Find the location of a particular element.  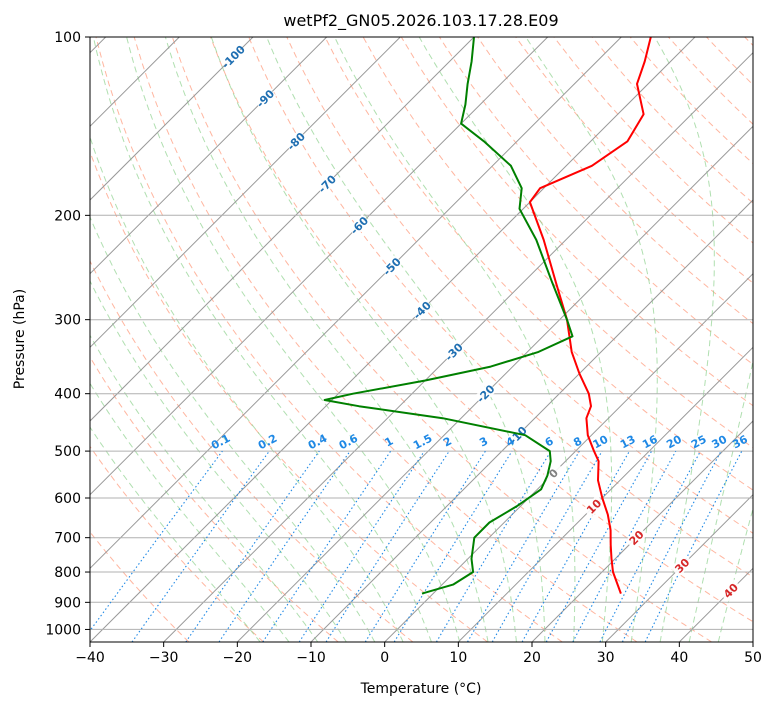

x-tick-label: −10 is located at coordinates (311, 658).